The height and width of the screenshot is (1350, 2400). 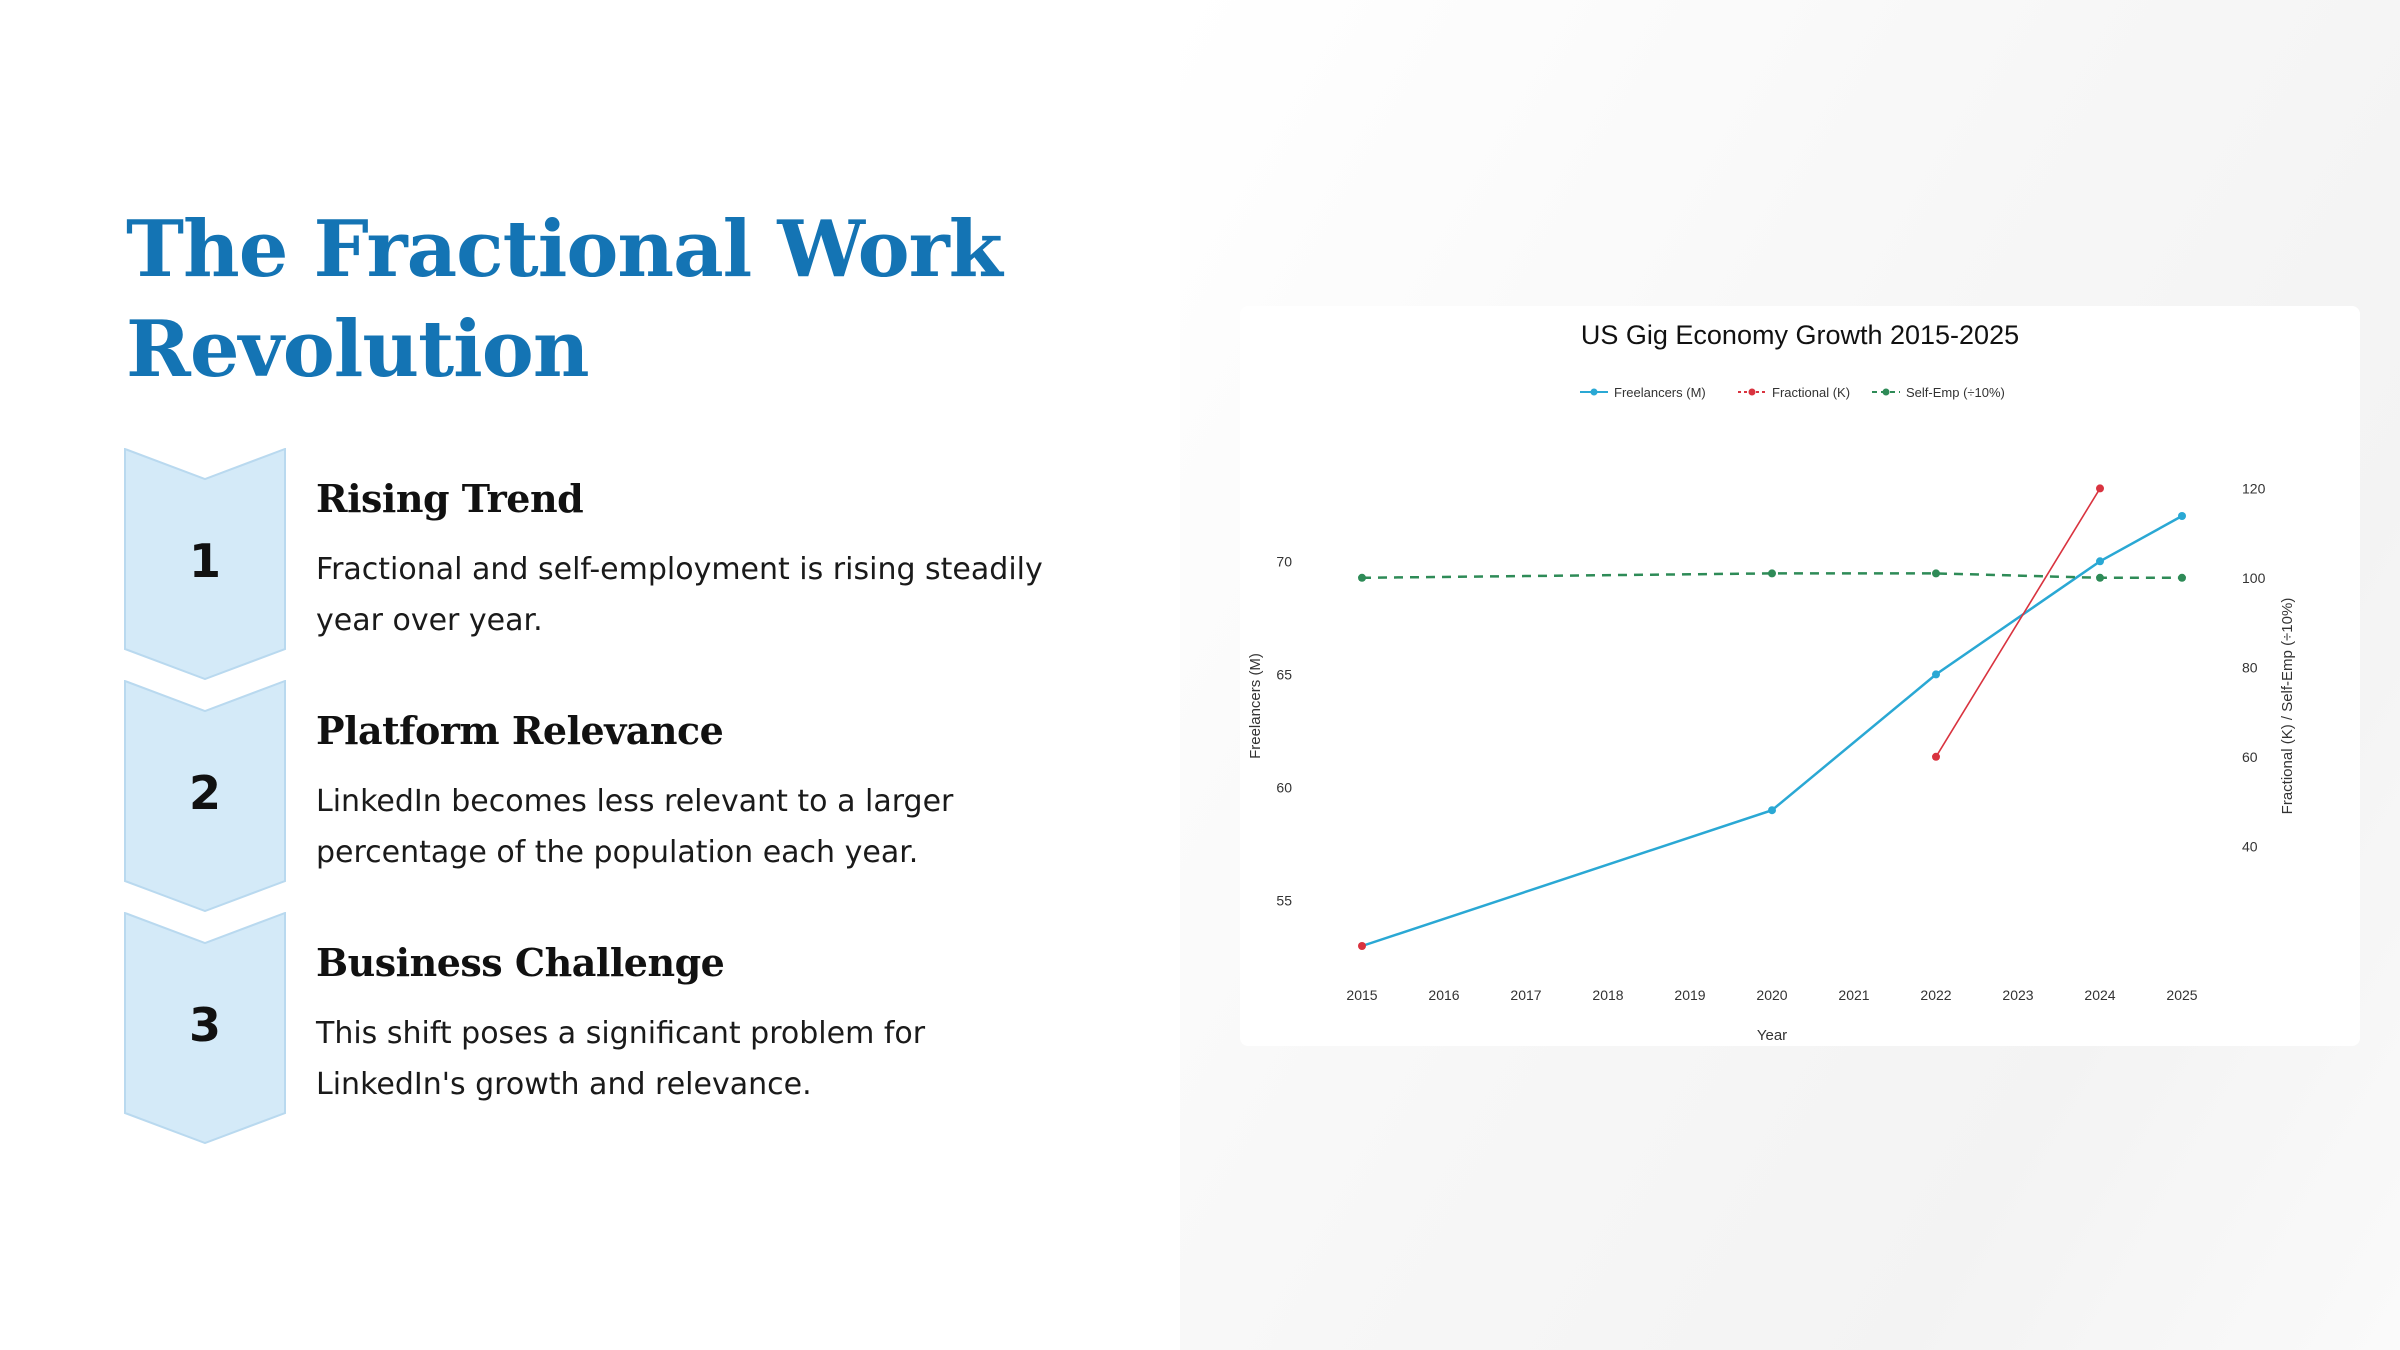 What do you see at coordinates (1525, 995) in the screenshot?
I see `x-tick-label: 2017` at bounding box center [1525, 995].